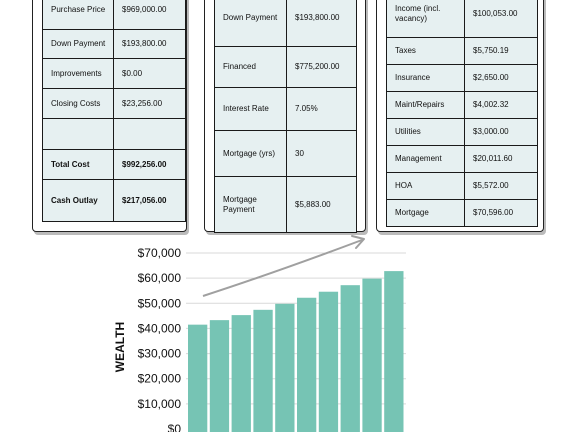  I want to click on trend-arrow-icon, so click(283, 266).